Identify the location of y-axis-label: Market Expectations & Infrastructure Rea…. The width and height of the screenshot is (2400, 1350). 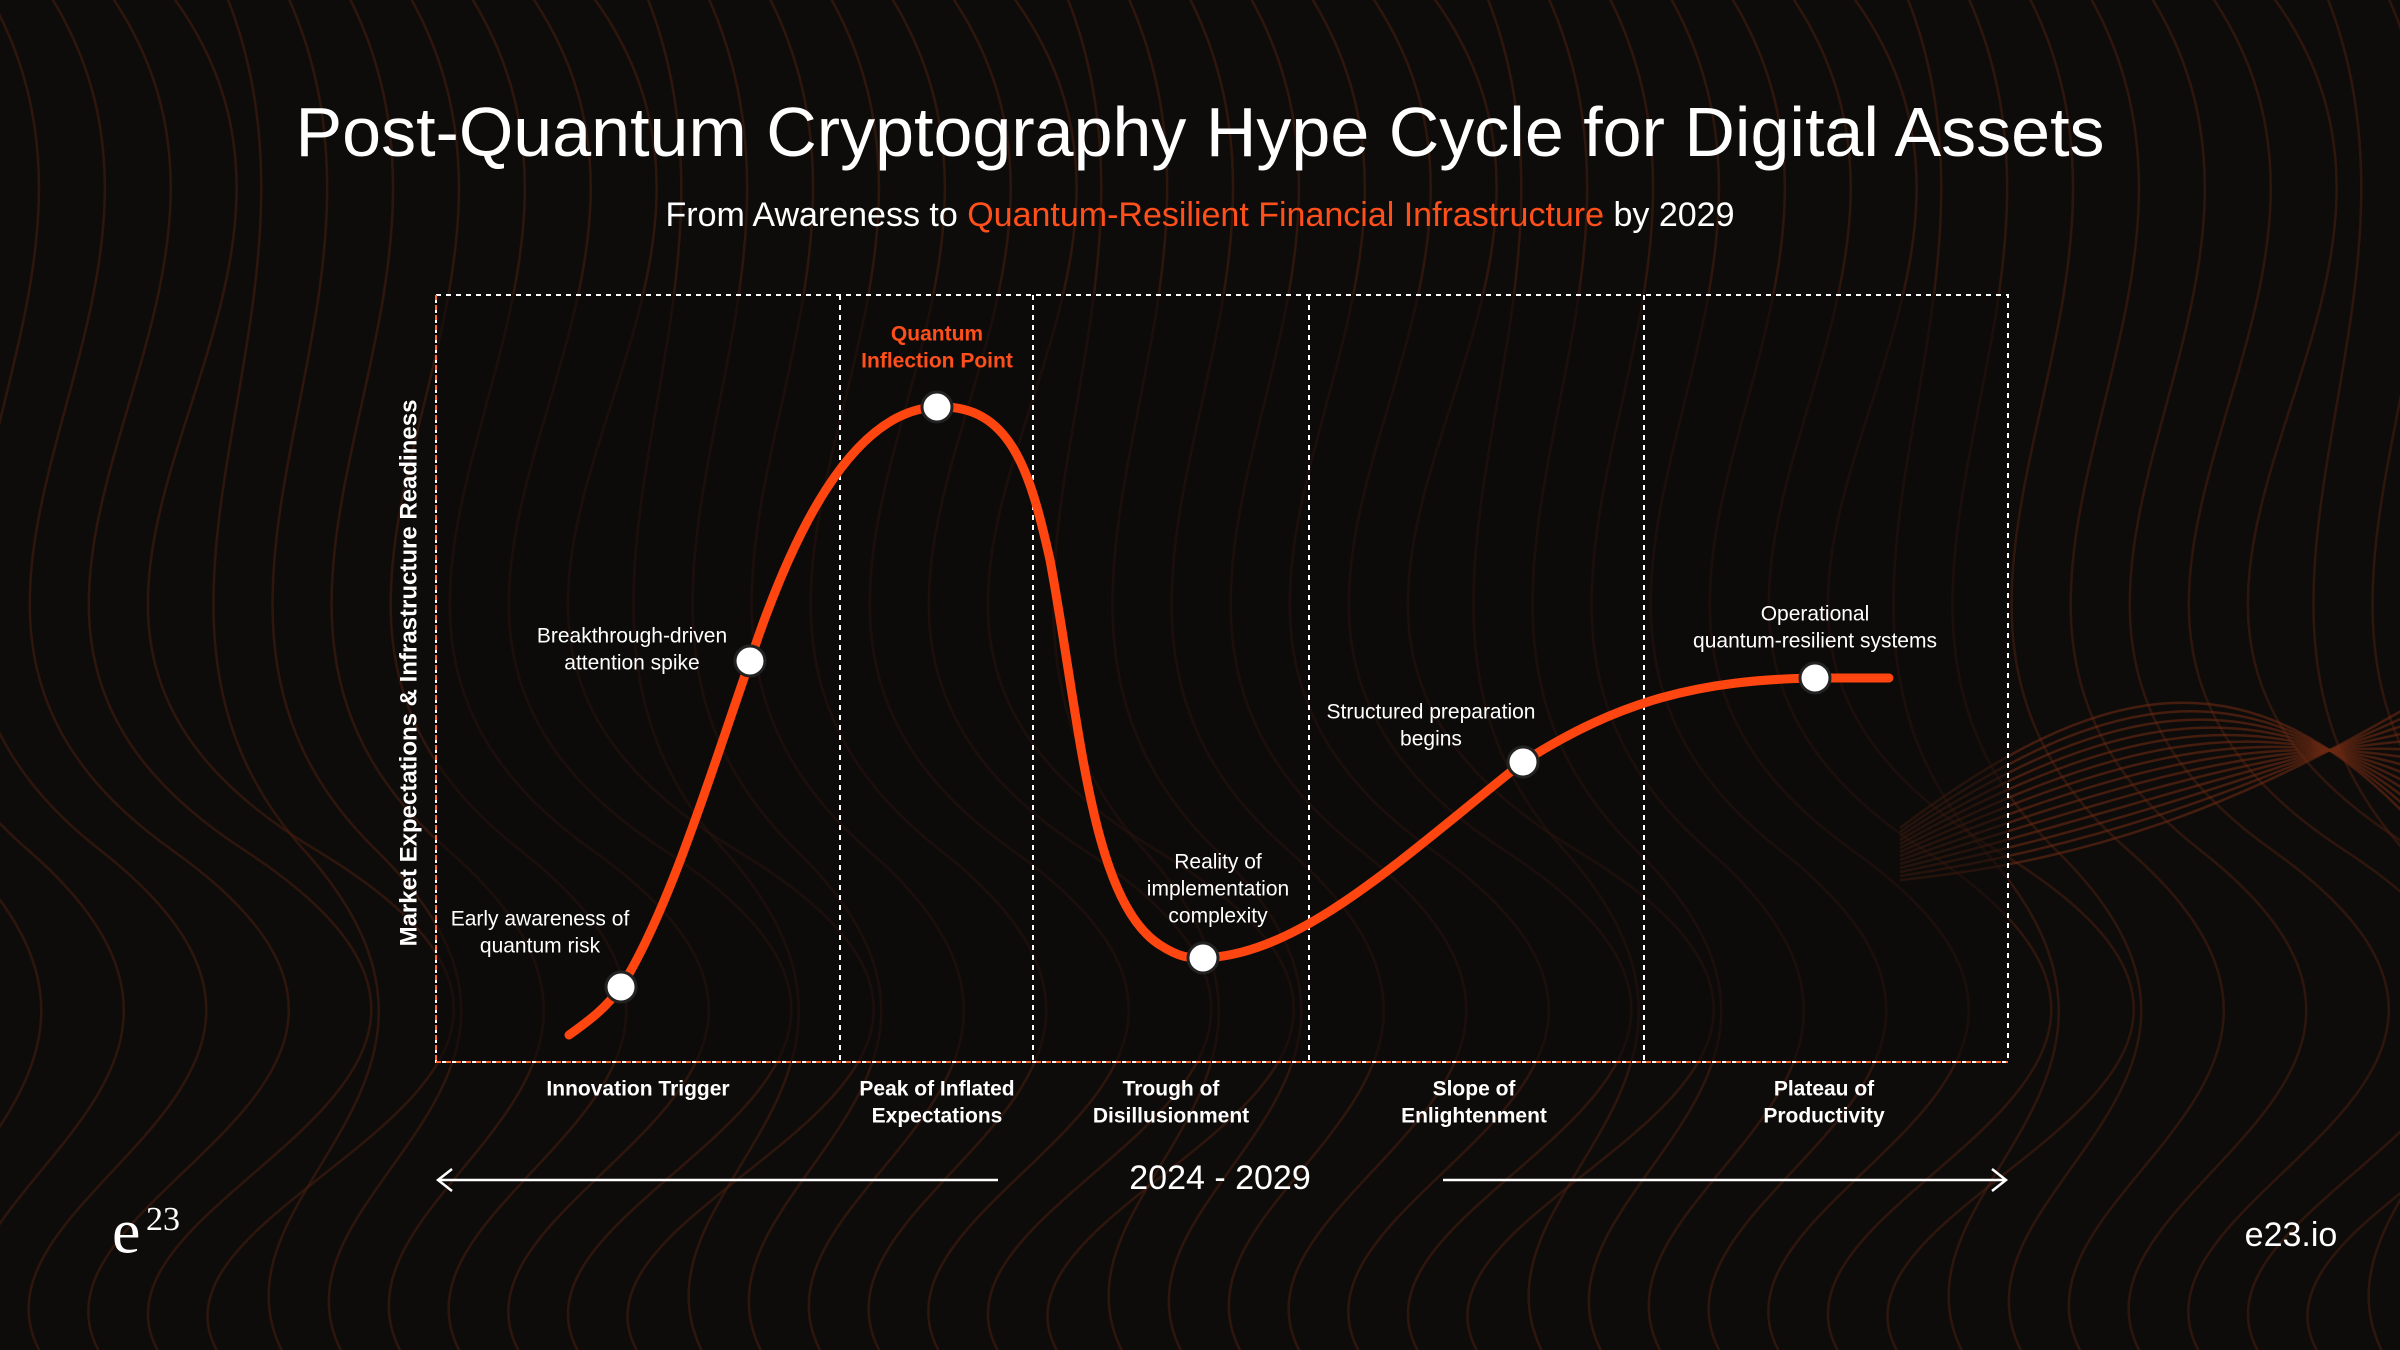
(408, 673).